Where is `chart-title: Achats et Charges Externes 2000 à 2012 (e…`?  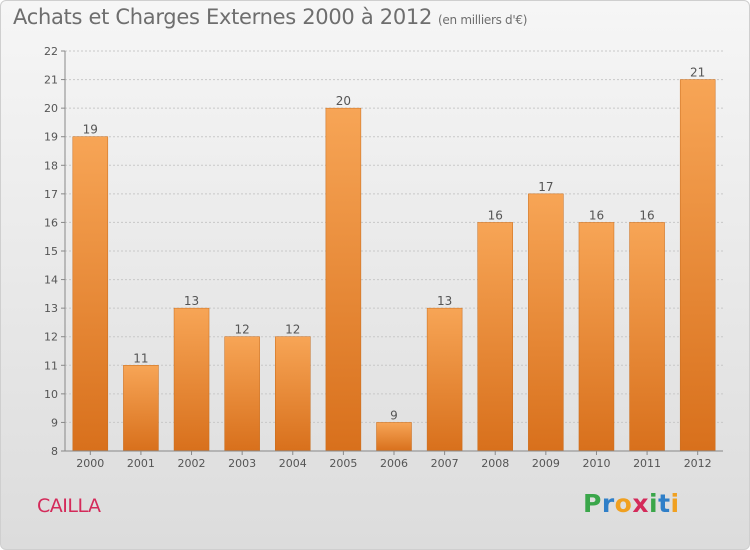 chart-title: Achats et Charges Externes 2000 à 2012 (e… is located at coordinates (270, 17).